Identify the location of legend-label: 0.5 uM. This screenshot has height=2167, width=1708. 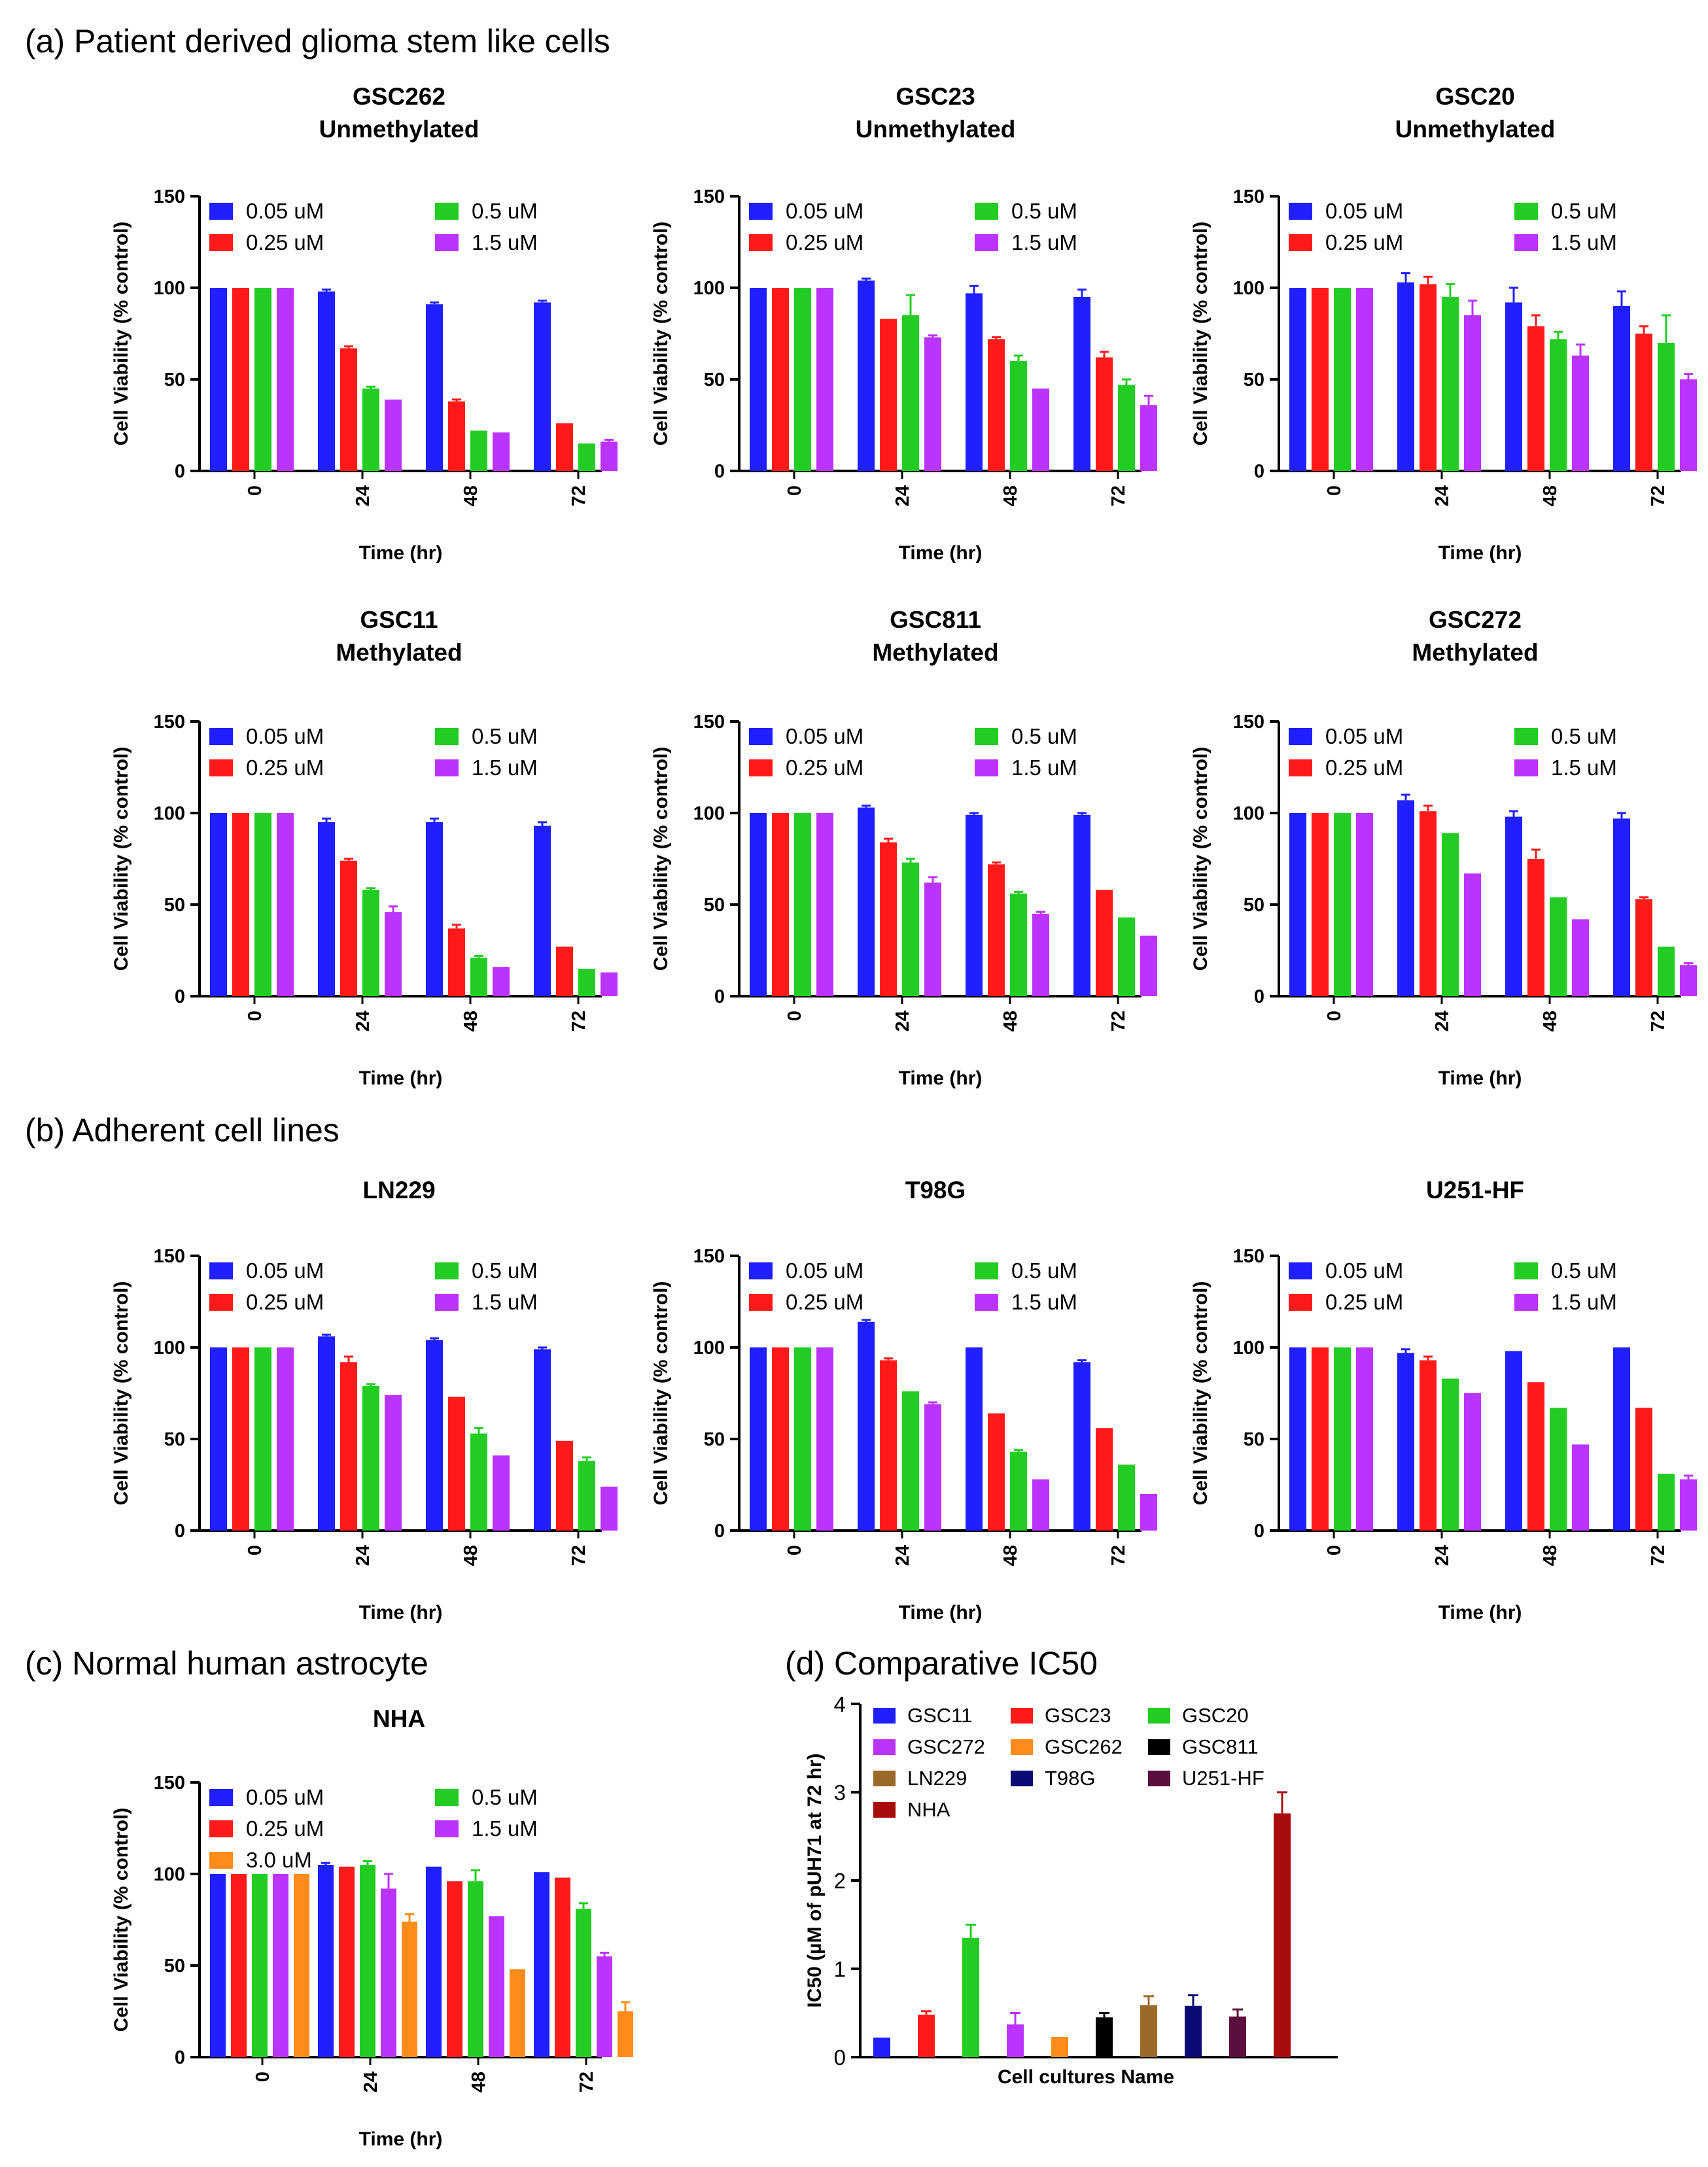
(1584, 1271).